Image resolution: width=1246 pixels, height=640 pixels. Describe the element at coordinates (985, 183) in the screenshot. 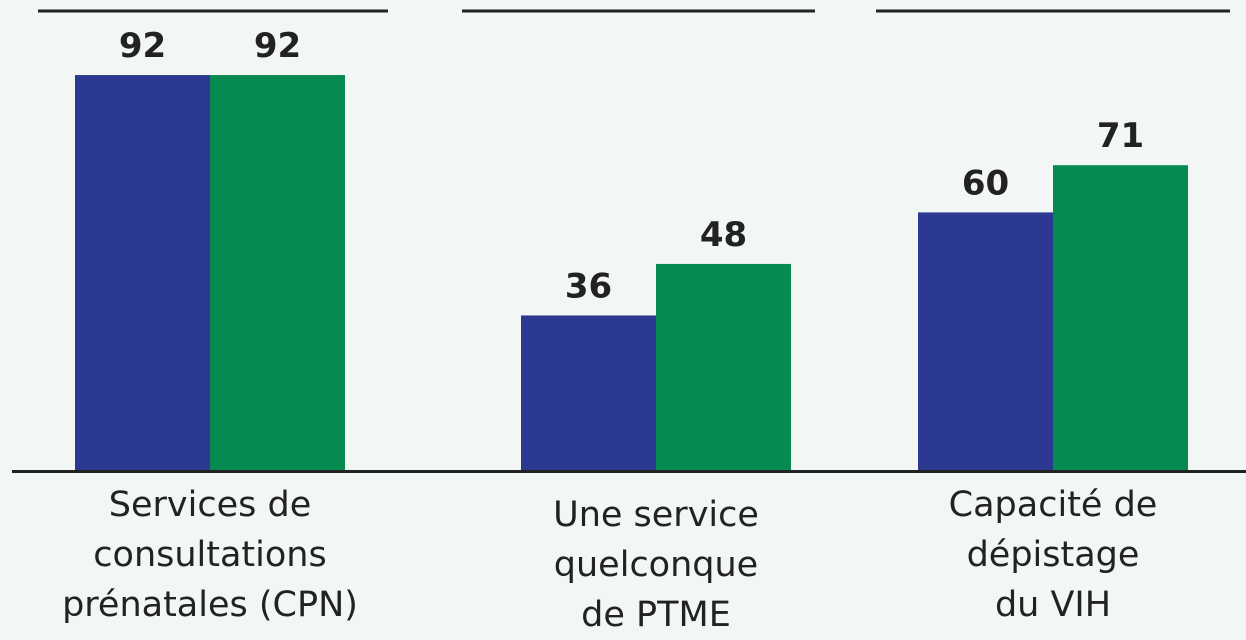

I see `value-label: 60` at that location.